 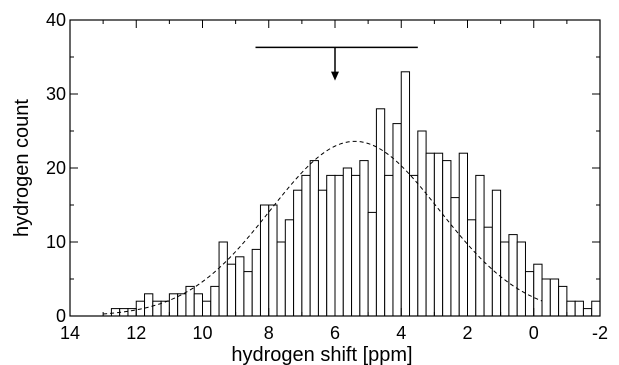 I want to click on range-annotation, so click(x=336, y=63).